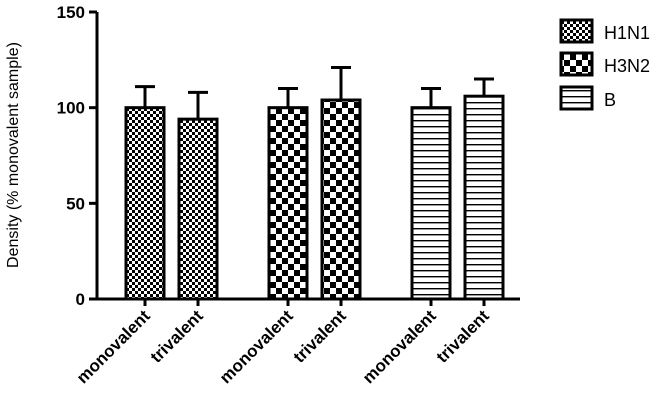 This screenshot has width=666, height=417. What do you see at coordinates (431, 203) in the screenshot?
I see `bar-b-monovalent` at bounding box center [431, 203].